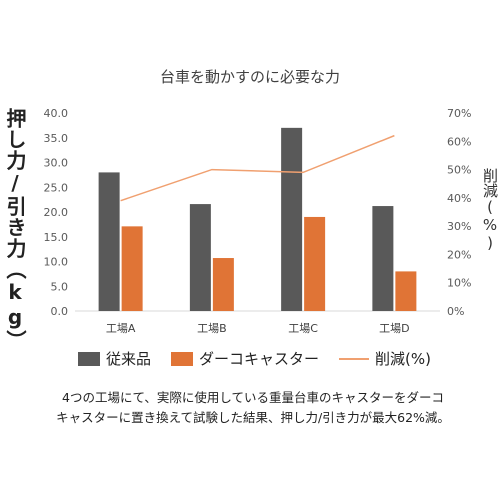 The width and height of the screenshot is (500, 500). Describe the element at coordinates (459, 254) in the screenshot. I see `y2-tick-label: 20%` at that location.